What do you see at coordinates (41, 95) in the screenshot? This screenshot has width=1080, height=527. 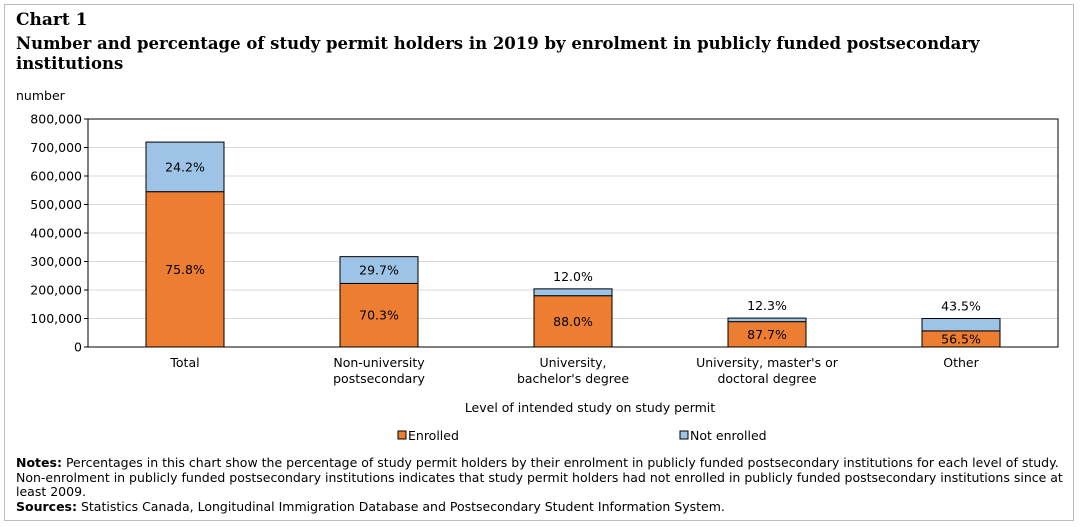 I see `y-axis-label: number` at bounding box center [41, 95].